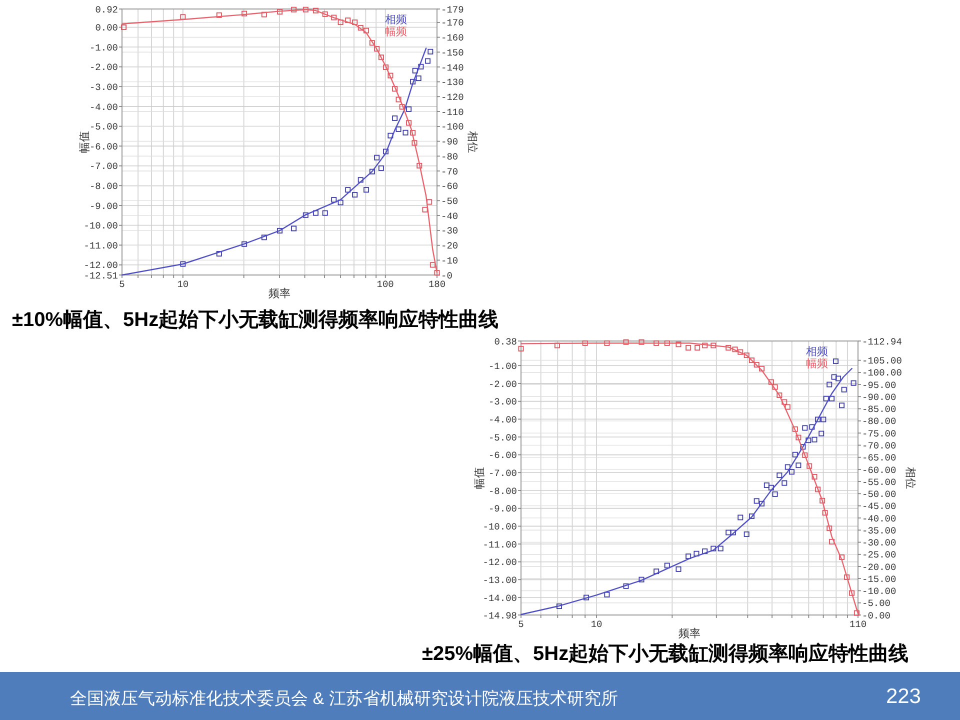 The image size is (960, 720). Describe the element at coordinates (879, 470) in the screenshot. I see `tick-label: -60.00` at that location.